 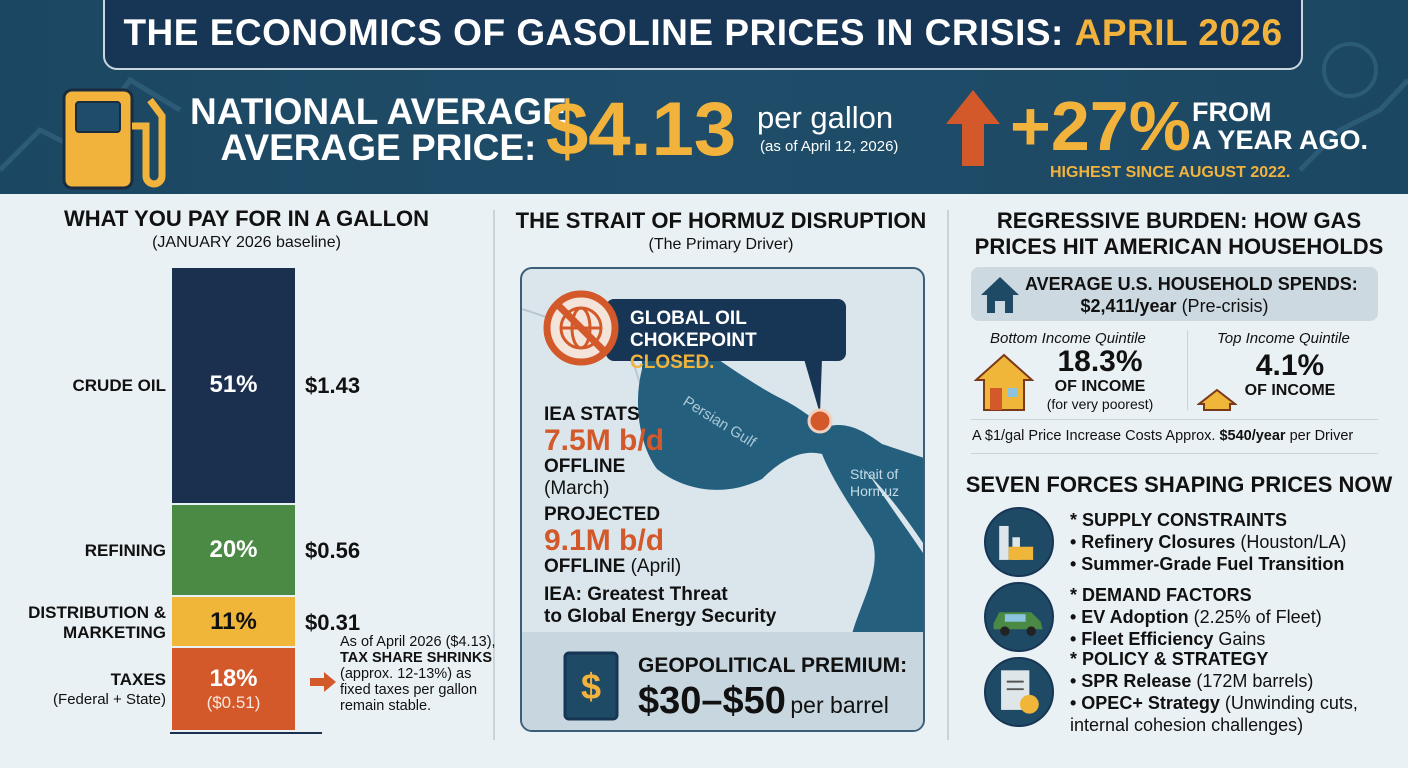 I want to click on iea-stats-heading: IEA STATS, so click(x=592, y=414).